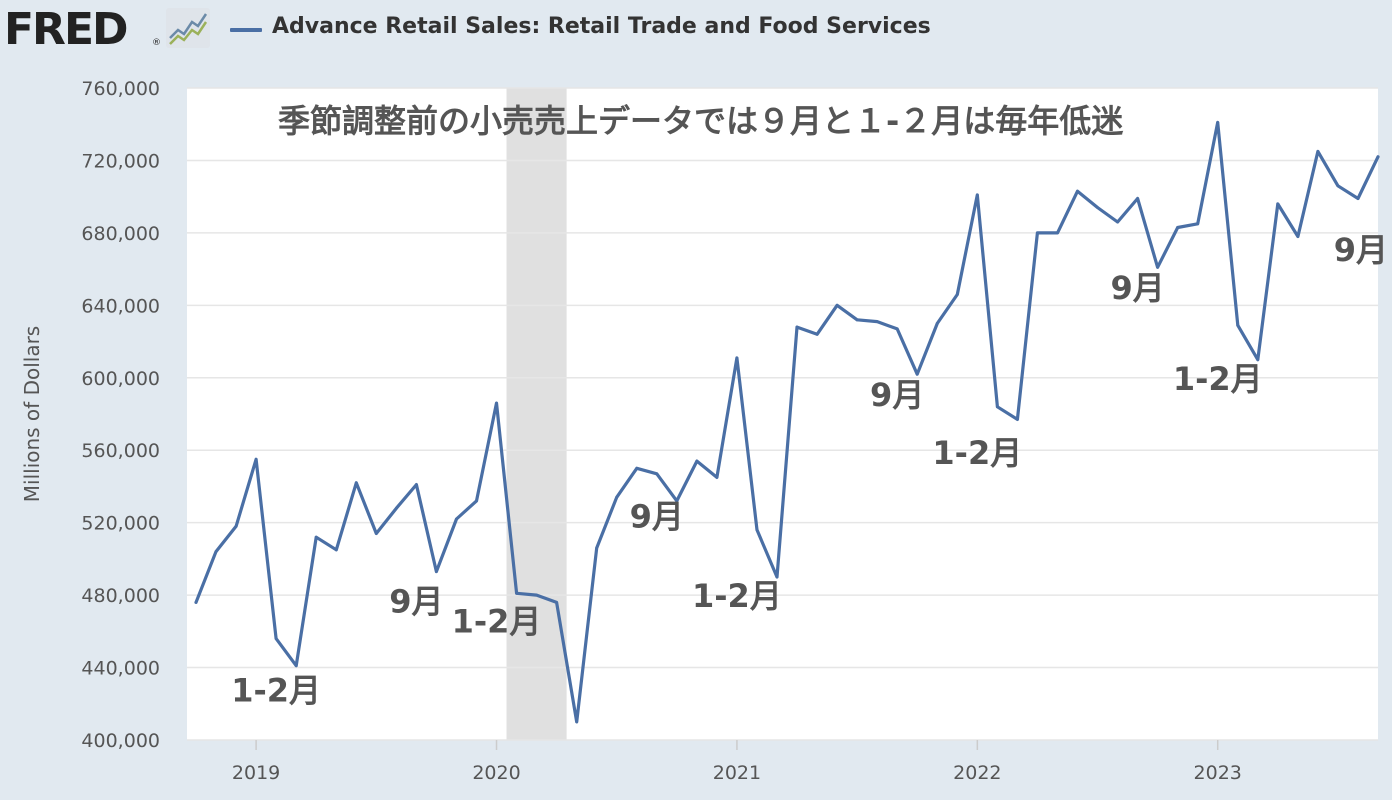 This screenshot has width=1392, height=800. I want to click on x-tick-label: 2019, so click(256, 773).